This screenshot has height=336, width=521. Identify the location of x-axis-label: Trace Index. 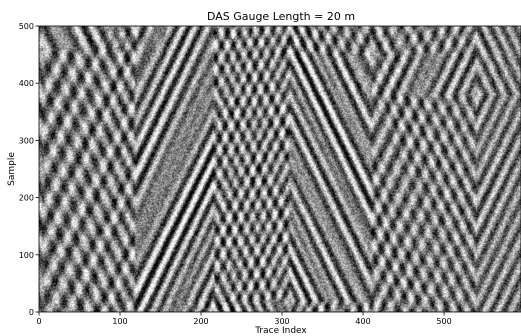
(280, 331).